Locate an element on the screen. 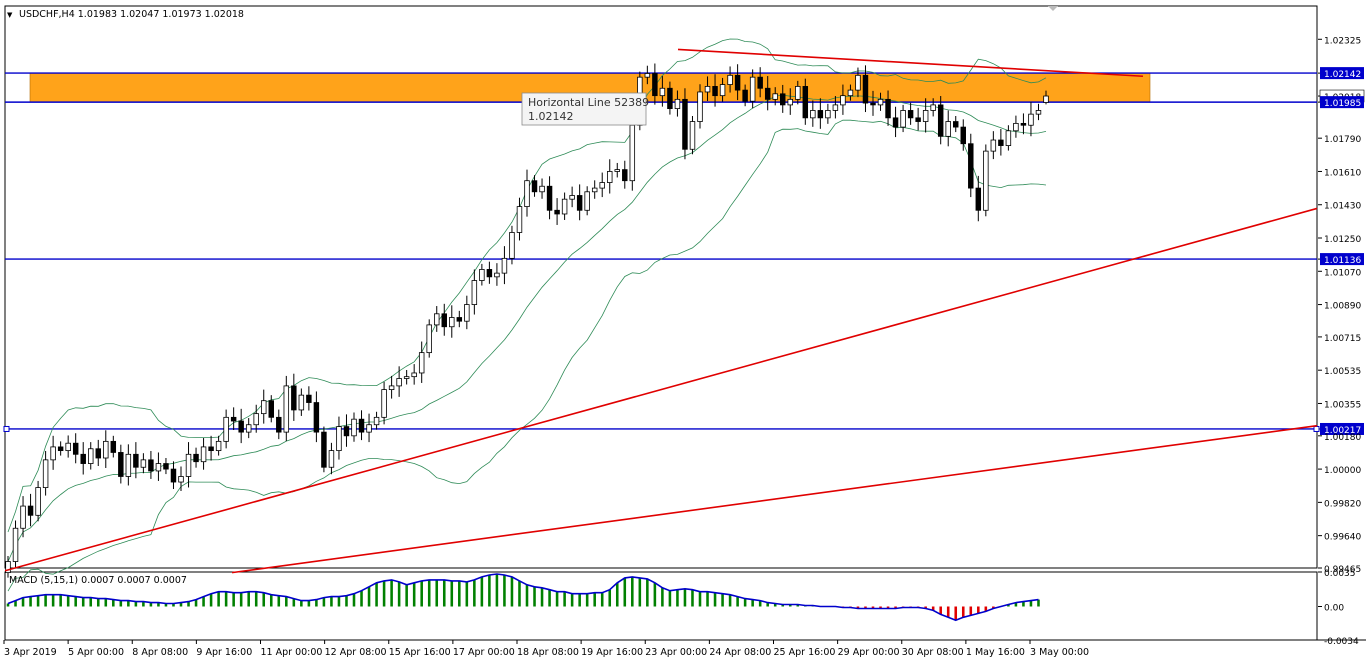 This screenshot has width=1366, height=669. price-tick-label: 1.01250 is located at coordinates (1342, 240).